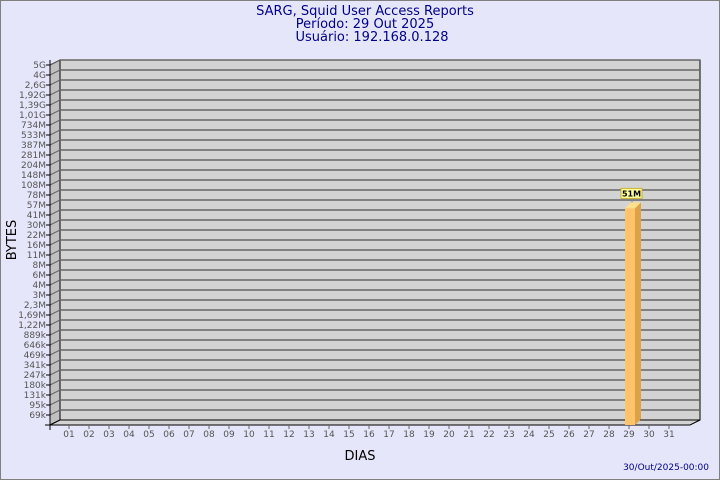  Describe the element at coordinates (32, 96) in the screenshot. I see `y-tick-label: 1,92G` at that location.